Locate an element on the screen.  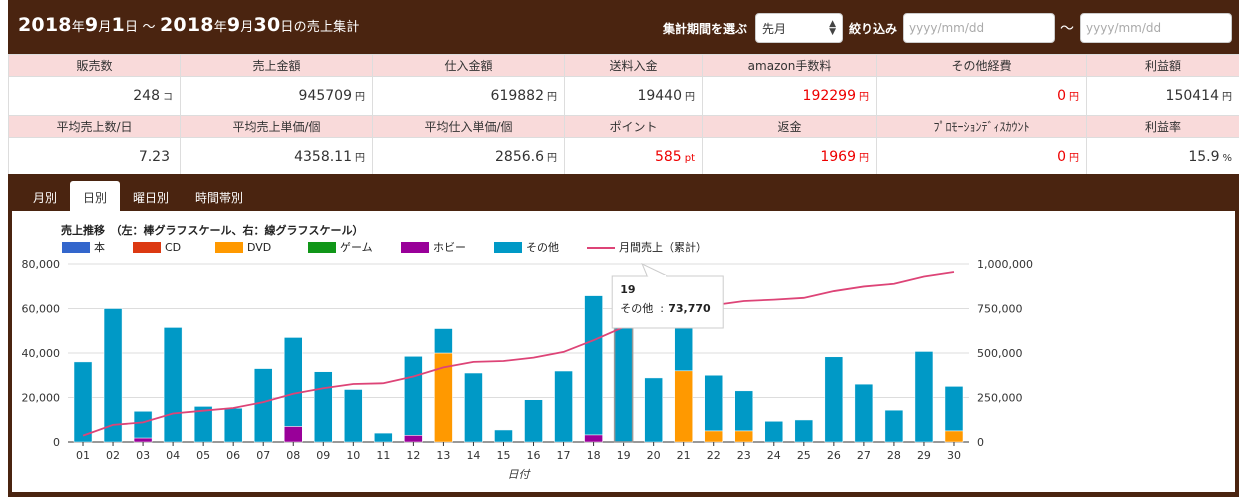
x-tick-label: 10 is located at coordinates (353, 455).